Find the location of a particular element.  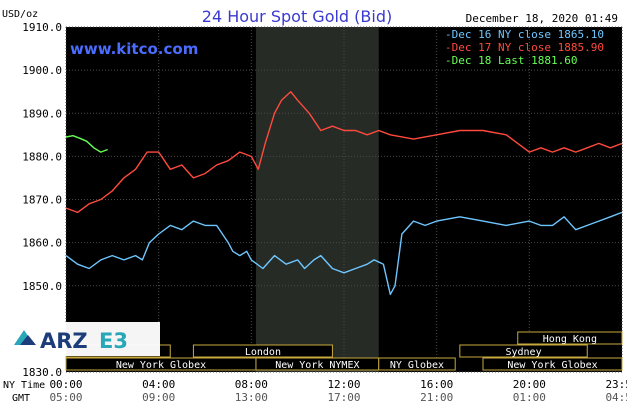

y-tick-label: 1890.0 is located at coordinates (42, 113).